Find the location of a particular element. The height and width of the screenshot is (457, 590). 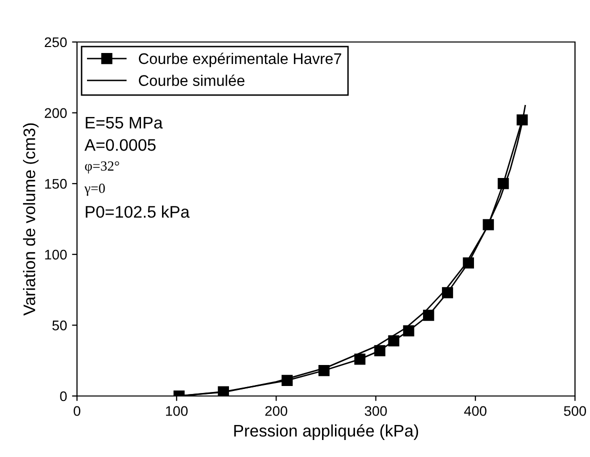

annotation: P0=102.5 kPa is located at coordinates (138, 212).